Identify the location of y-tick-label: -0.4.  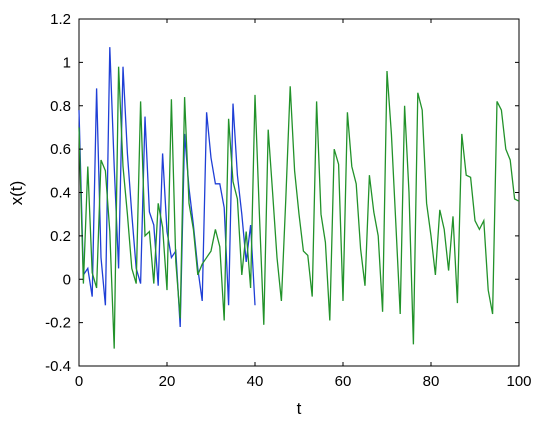
(58, 366).